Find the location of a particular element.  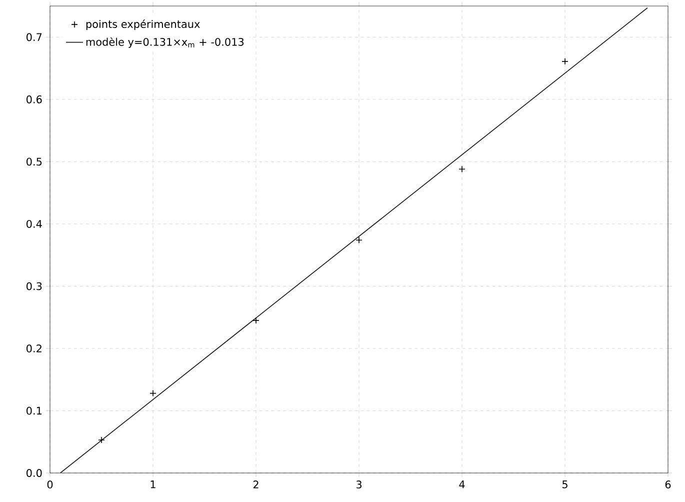

y-tick-label: 0.1 is located at coordinates (34, 410).